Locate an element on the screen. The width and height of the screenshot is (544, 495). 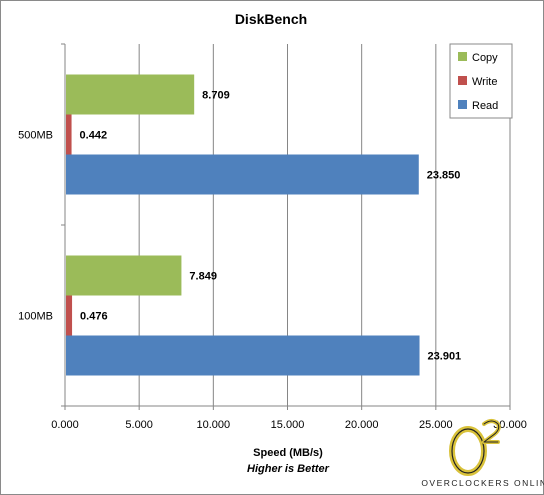
o2-logo-icon: OVERCLOCKERS ONLINE is located at coordinates (482, 453).